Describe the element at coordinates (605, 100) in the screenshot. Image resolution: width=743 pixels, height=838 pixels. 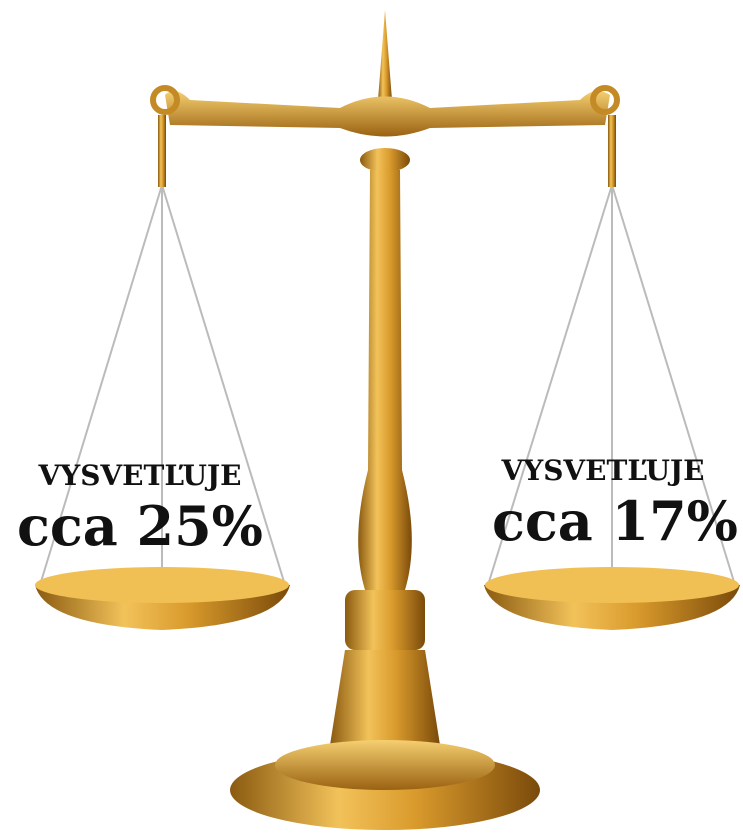
I see `hook-right` at that location.